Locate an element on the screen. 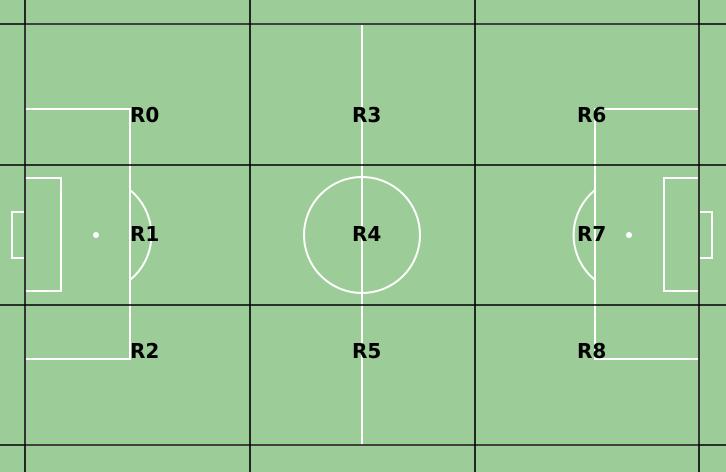 The height and width of the screenshot is (472, 726). region-label-r5: R5 is located at coordinates (366, 351).